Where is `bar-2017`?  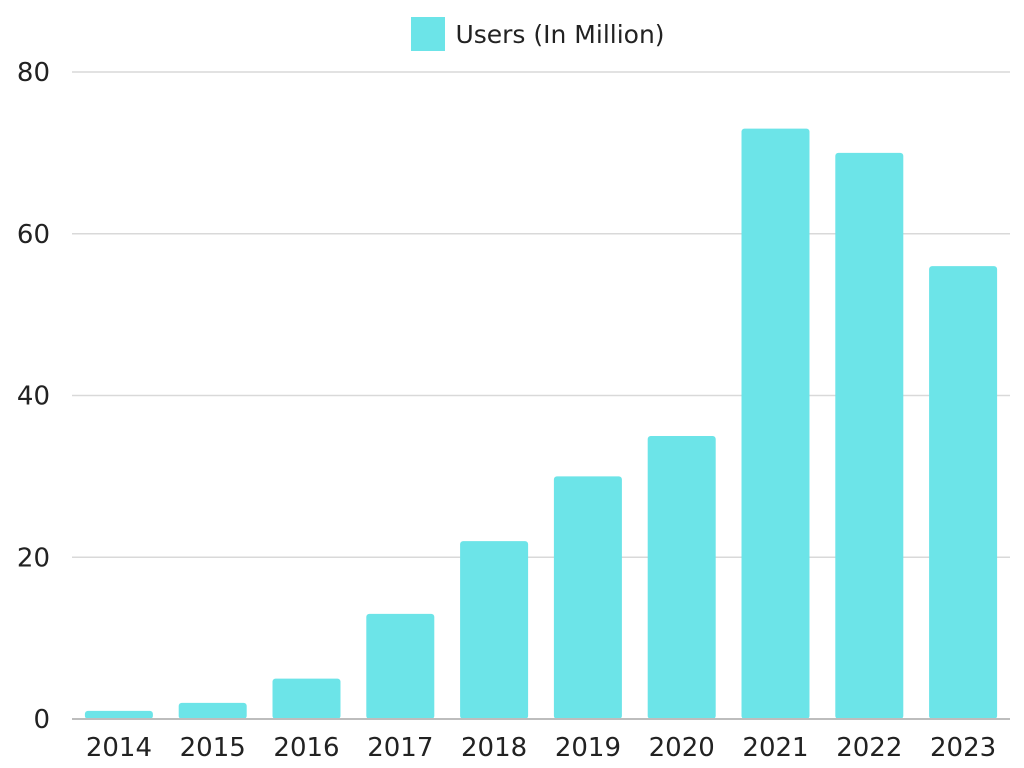 bar-2017 is located at coordinates (400, 666).